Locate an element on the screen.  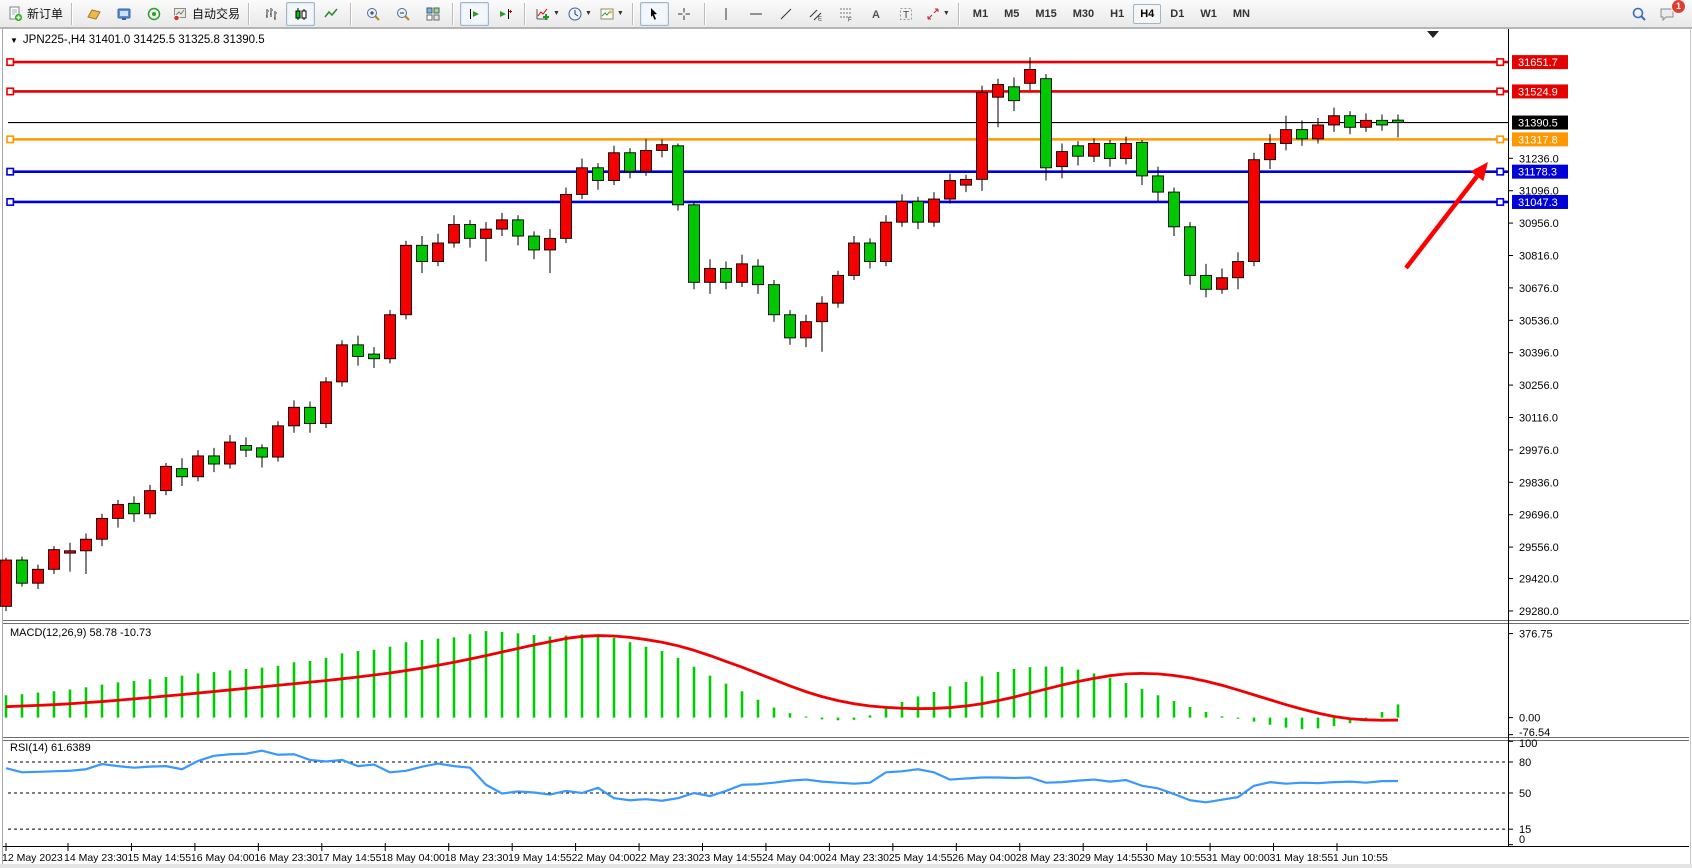
svg-text: 30256.0 is located at coordinates (1539, 386).